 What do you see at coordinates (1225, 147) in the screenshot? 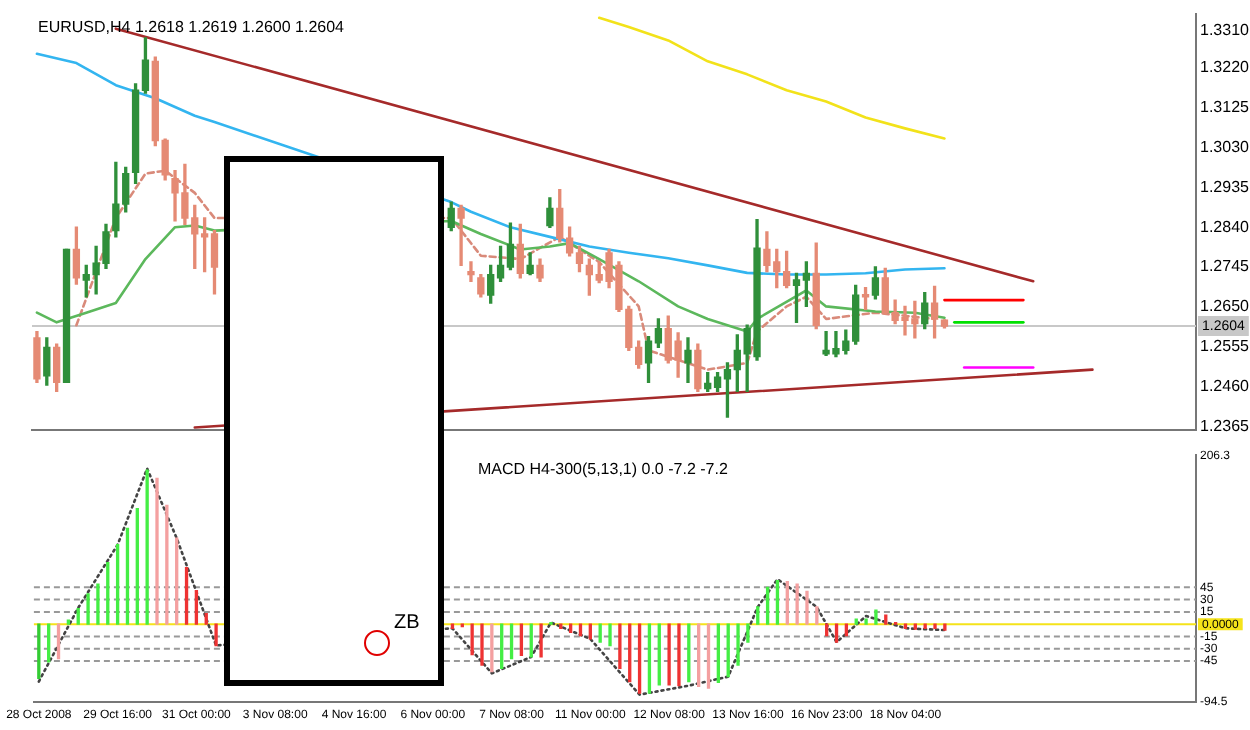
I see `y-tick-label: 1.3030` at bounding box center [1225, 147].